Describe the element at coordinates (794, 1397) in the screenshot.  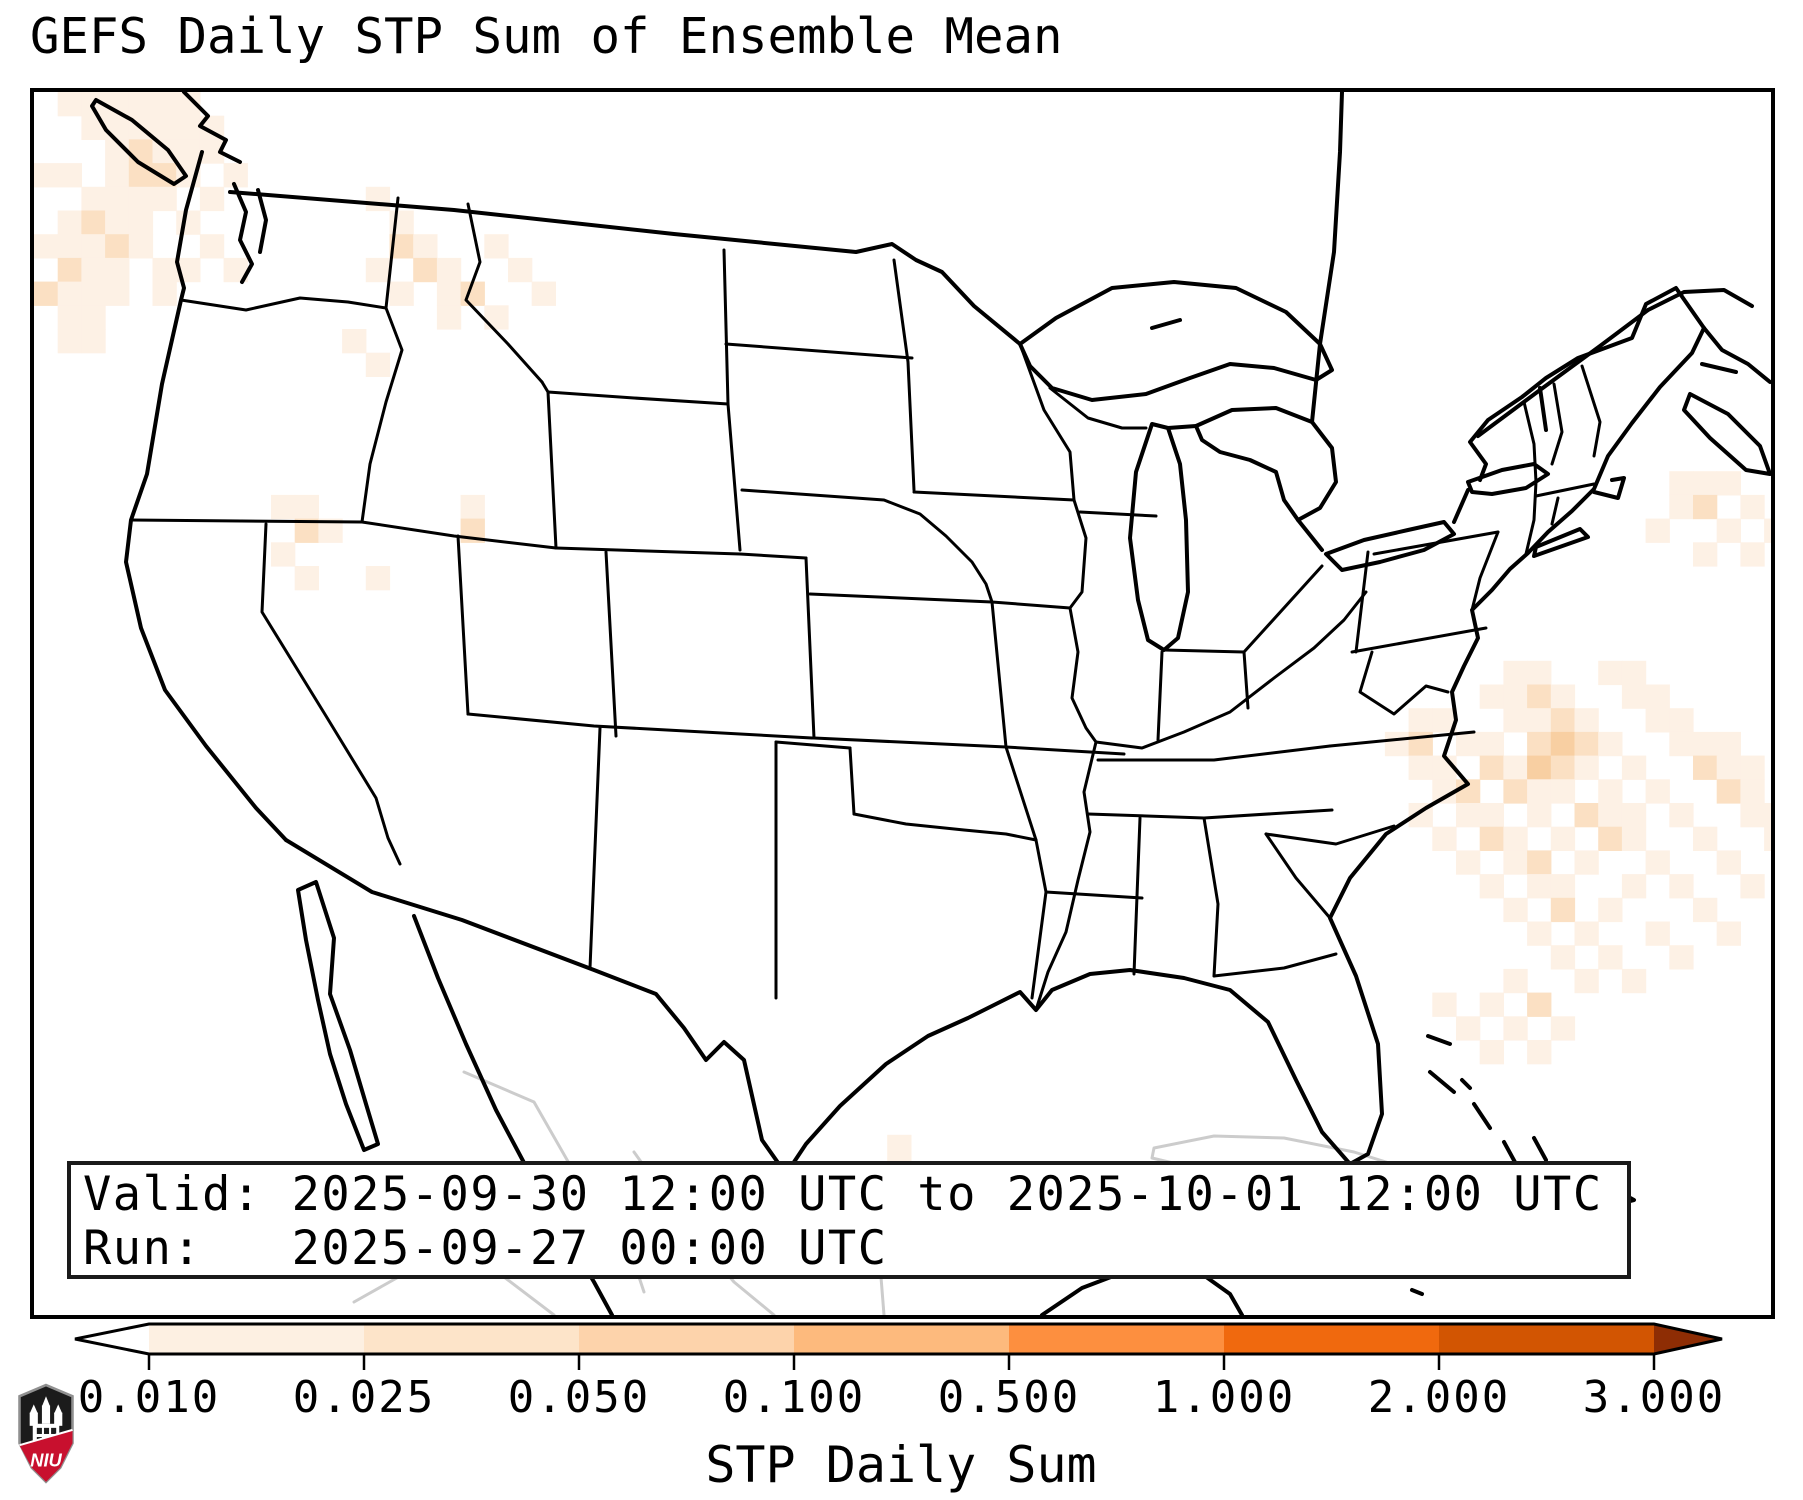
I see `colorbar-tick-label: 0.100` at that location.